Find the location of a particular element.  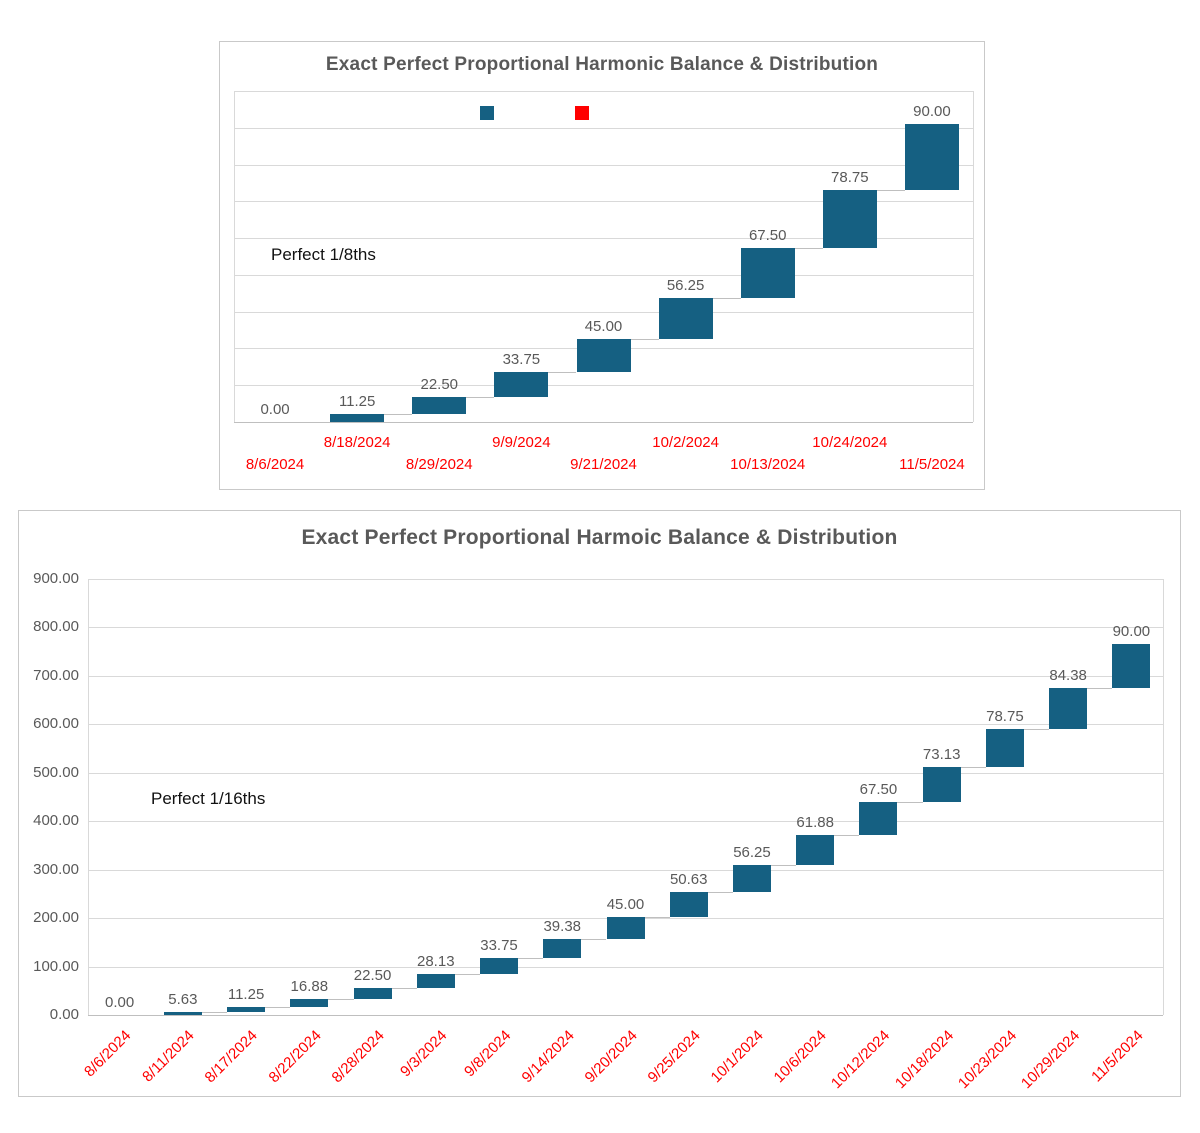

bar-value-label: 90.00 is located at coordinates (1131, 632).